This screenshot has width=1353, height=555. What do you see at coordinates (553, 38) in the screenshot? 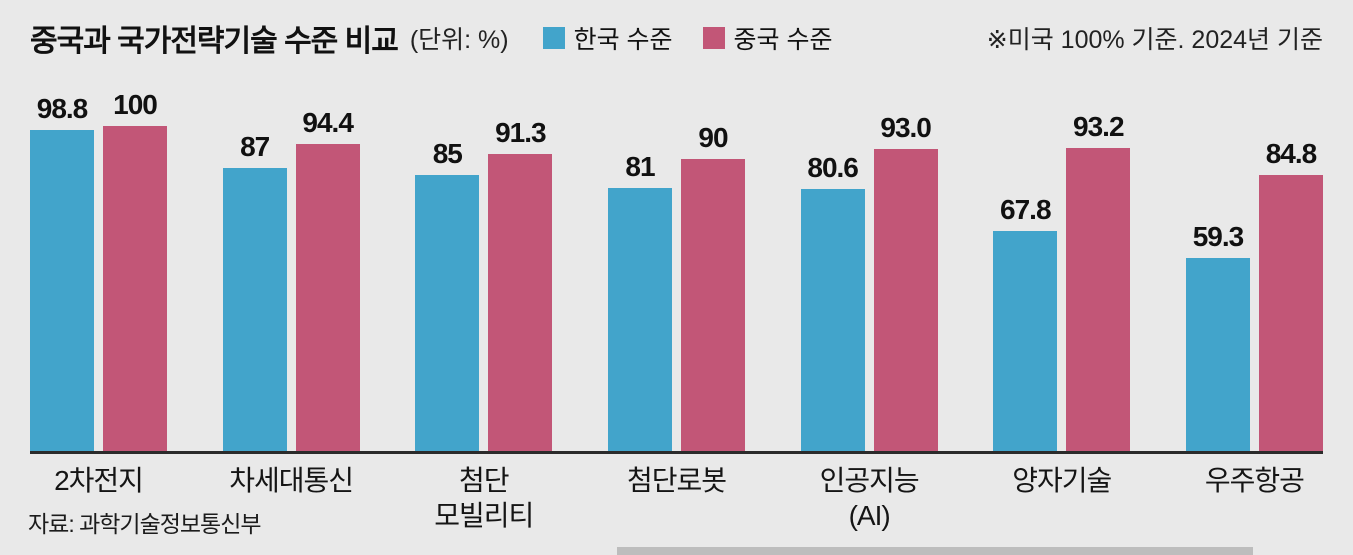
I see `korea-series-swatch` at bounding box center [553, 38].